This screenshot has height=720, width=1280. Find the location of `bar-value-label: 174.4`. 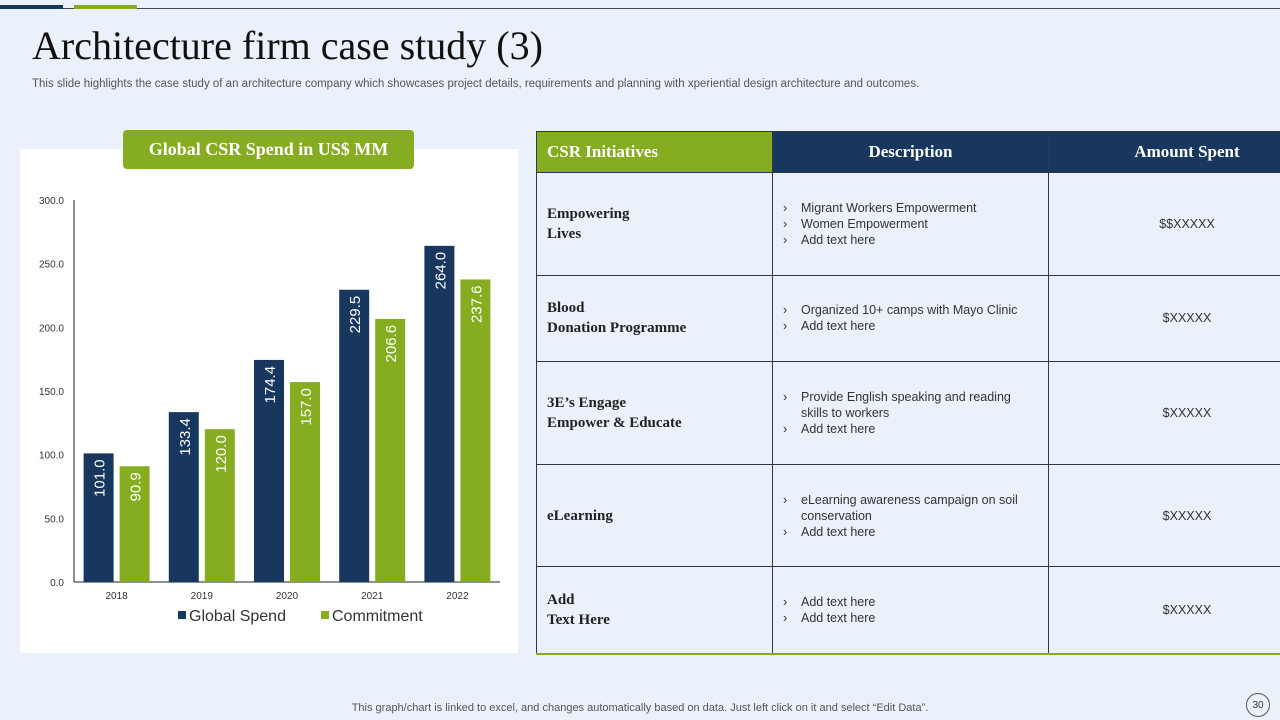

bar-value-label: 174.4 is located at coordinates (270, 385).